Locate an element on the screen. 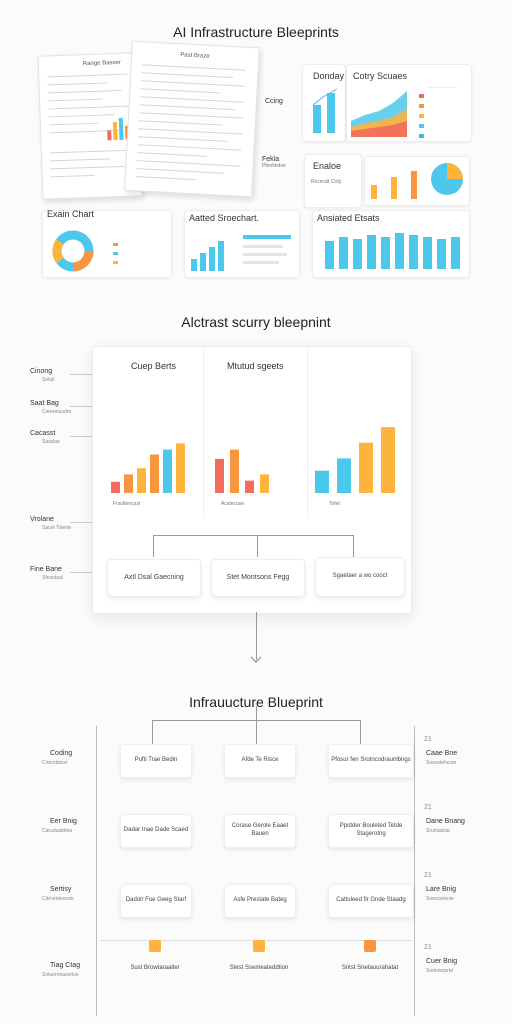  card-title: Donday is located at coordinates (329, 76).